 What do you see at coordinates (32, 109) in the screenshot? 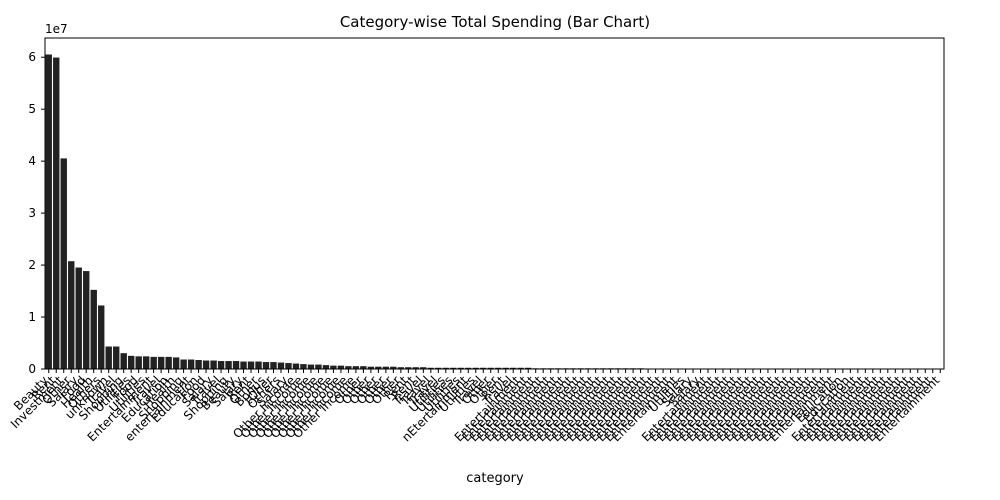
I see `y-tick-label: 5` at bounding box center [32, 109].